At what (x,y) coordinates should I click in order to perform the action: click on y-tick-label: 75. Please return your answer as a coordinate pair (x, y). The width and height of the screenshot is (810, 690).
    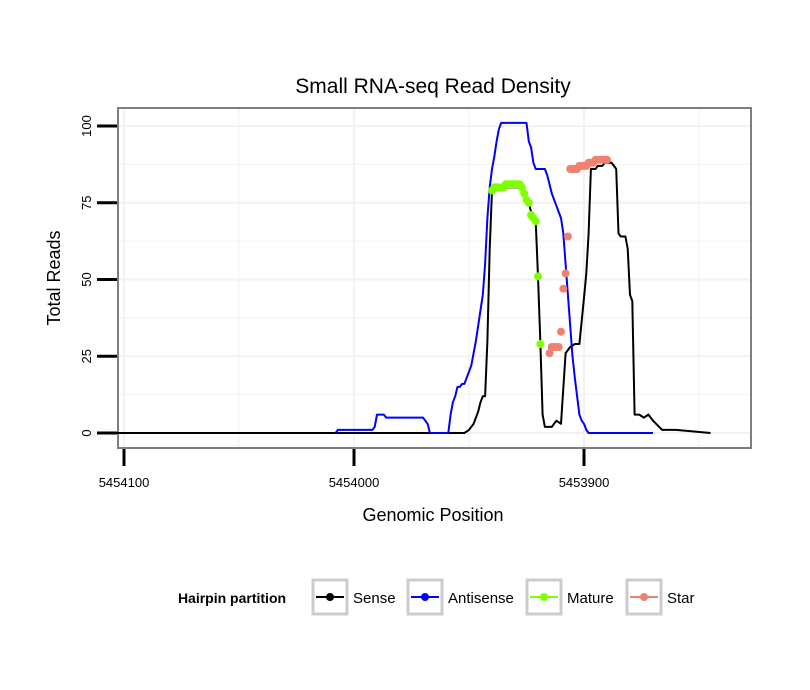
    Looking at the image, I should click on (86, 203).